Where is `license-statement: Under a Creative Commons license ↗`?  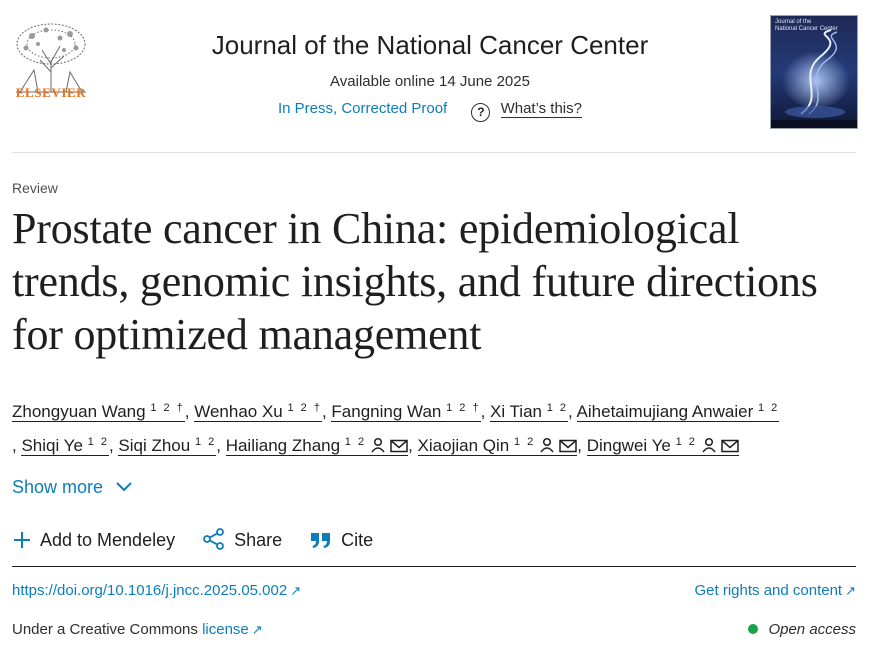
license-statement: Under a Creative Commons license ↗ is located at coordinates (137, 629).